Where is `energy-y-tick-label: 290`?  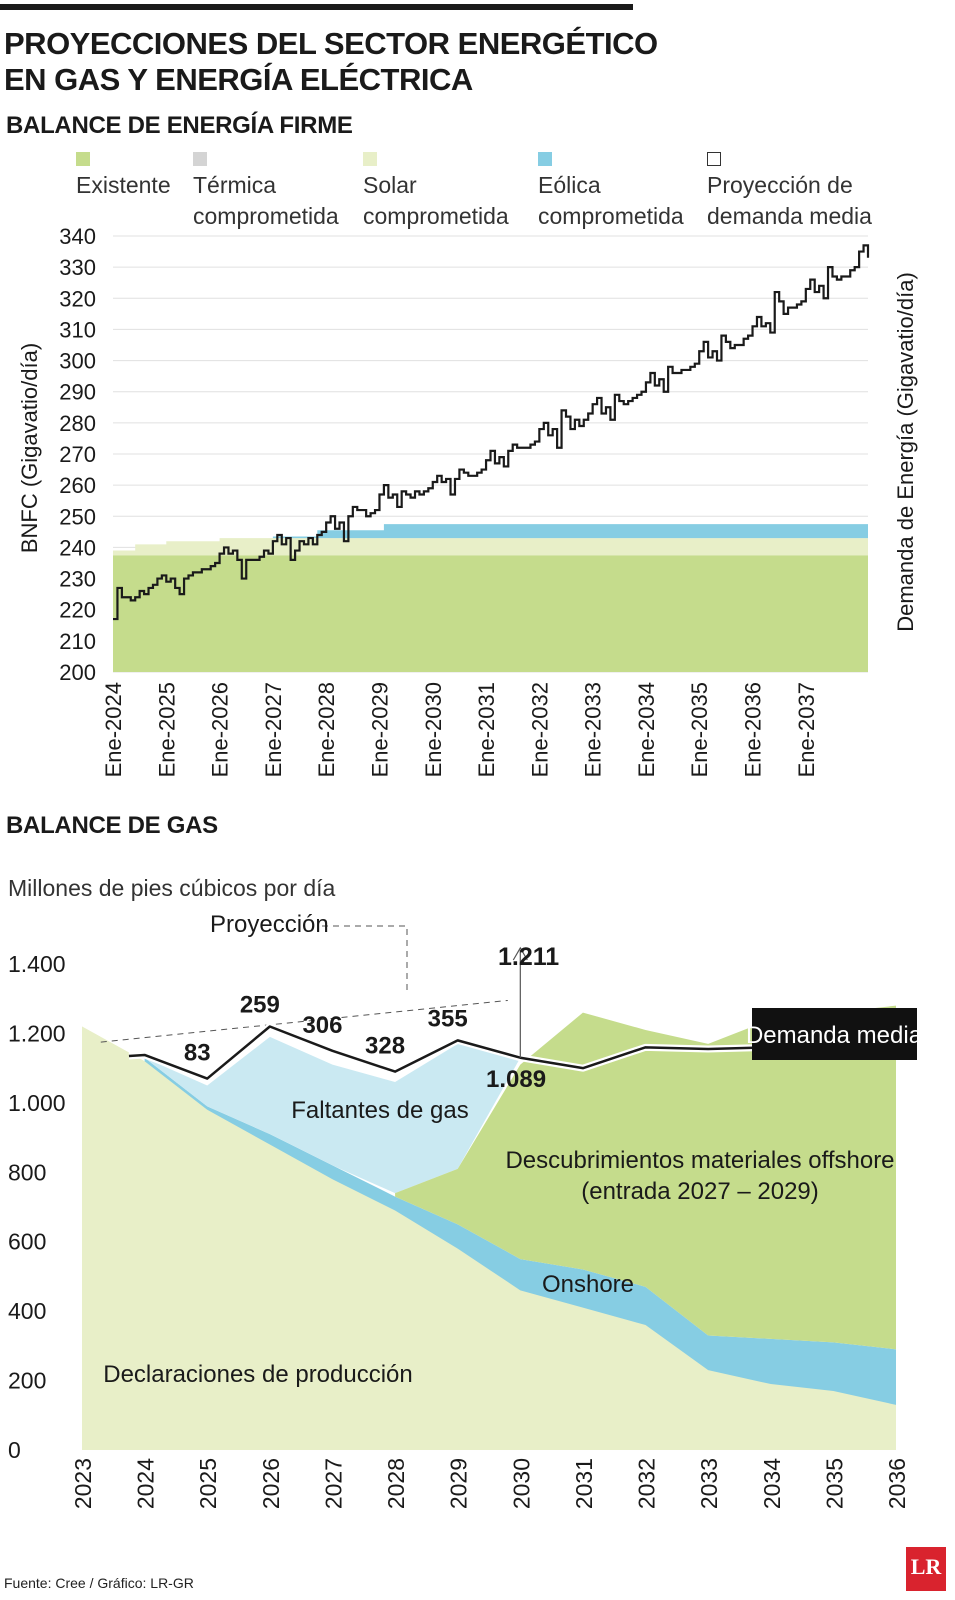 energy-y-tick-label: 290 is located at coordinates (77, 392).